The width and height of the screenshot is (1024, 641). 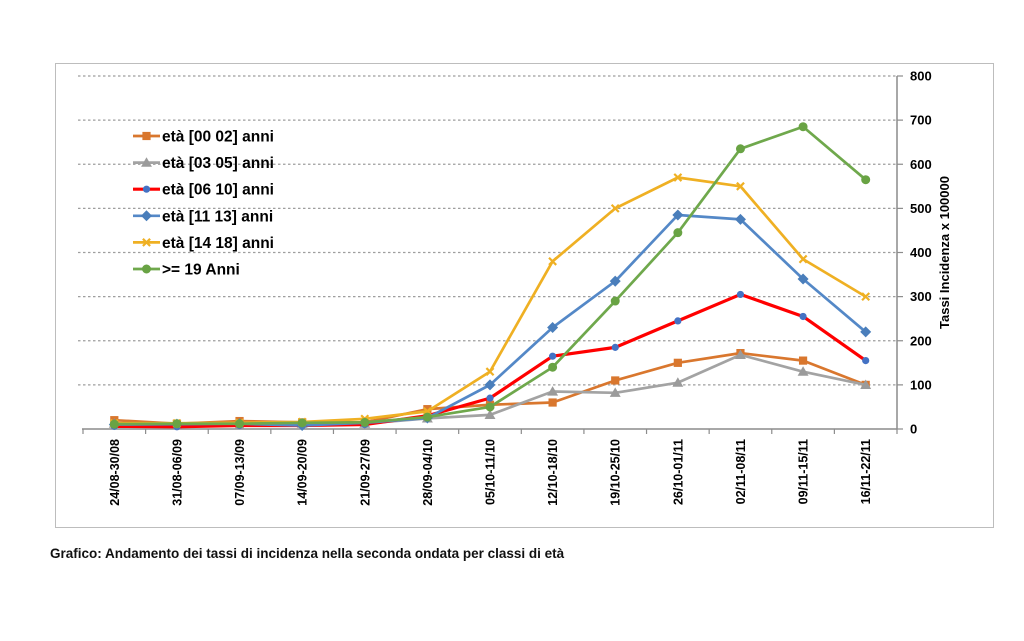 I want to click on y-tick-label: 700, so click(x=921, y=120).